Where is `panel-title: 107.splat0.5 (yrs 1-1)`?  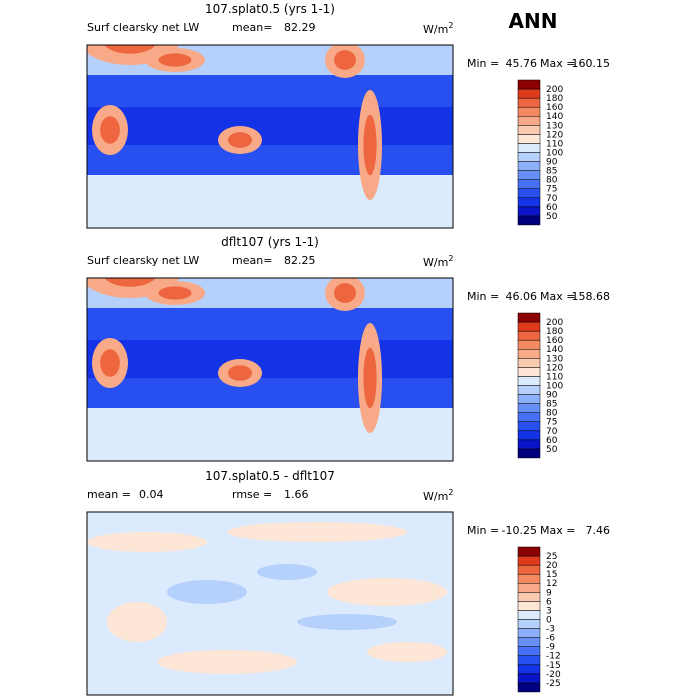 panel-title: 107.splat0.5 (yrs 1-1) is located at coordinates (270, 9).